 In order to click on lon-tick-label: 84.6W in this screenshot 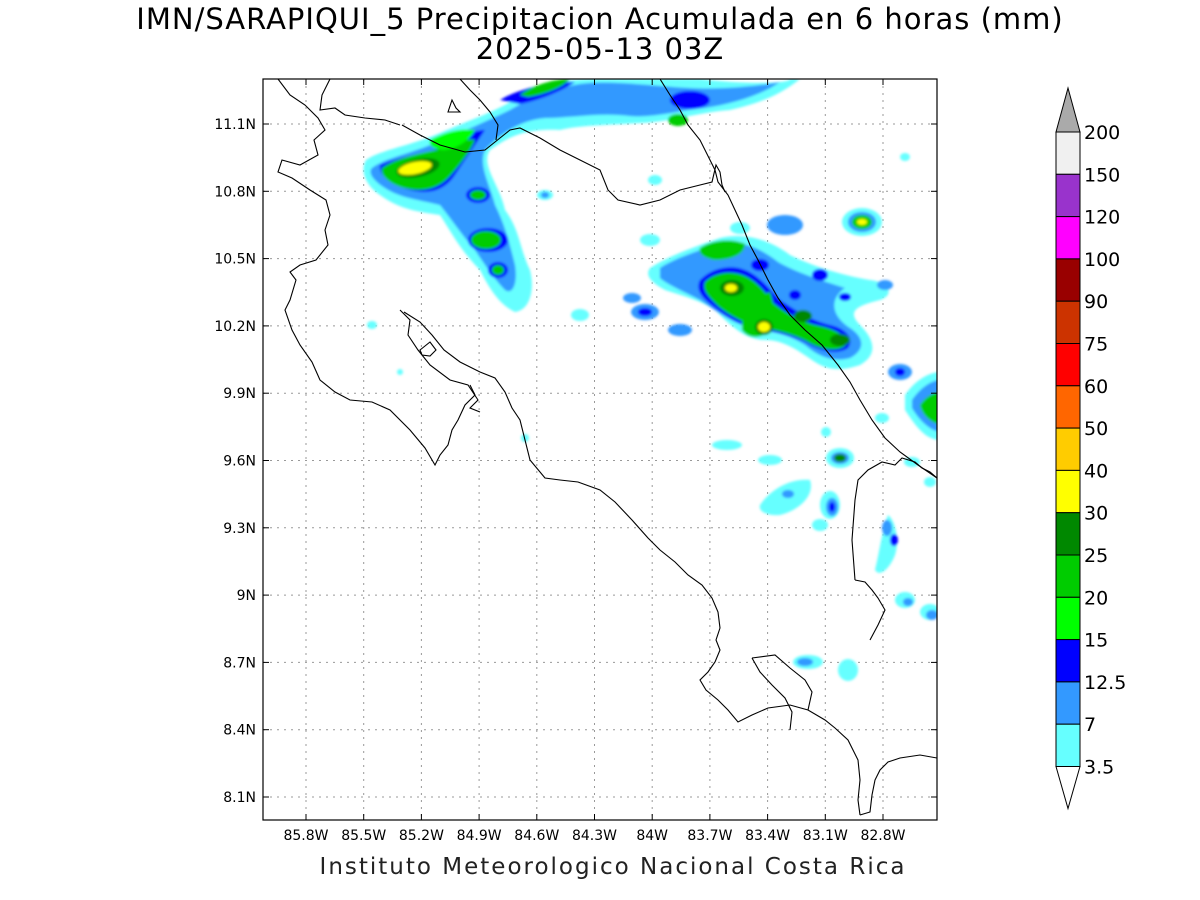, I will do `click(536, 836)`.